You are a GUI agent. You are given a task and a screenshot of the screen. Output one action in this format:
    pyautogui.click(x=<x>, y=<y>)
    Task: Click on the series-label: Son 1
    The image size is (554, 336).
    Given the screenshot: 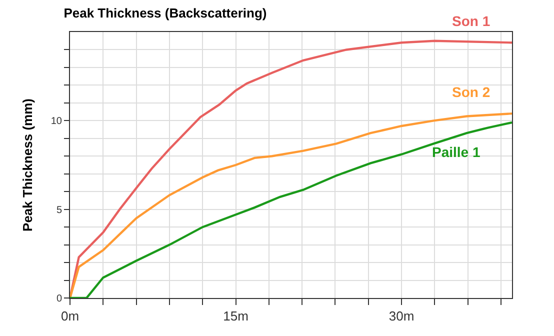 What is the action you would take?
    pyautogui.click(x=471, y=21)
    